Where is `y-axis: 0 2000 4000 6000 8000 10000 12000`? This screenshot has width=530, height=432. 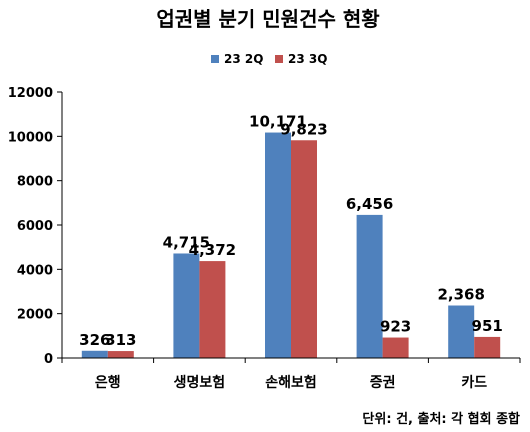 y-axis: 0 2000 4000 6000 8000 10000 12000 is located at coordinates (35, 226).